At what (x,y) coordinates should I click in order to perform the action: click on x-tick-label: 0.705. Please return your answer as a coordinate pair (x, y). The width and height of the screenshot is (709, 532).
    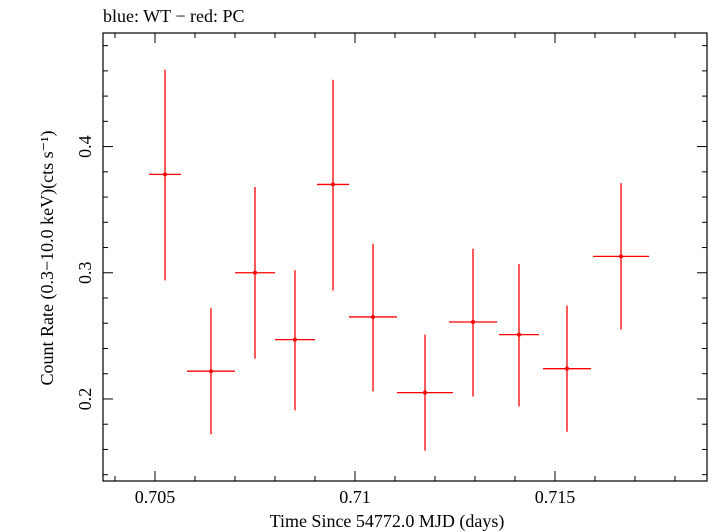
    Looking at the image, I should click on (155, 497).